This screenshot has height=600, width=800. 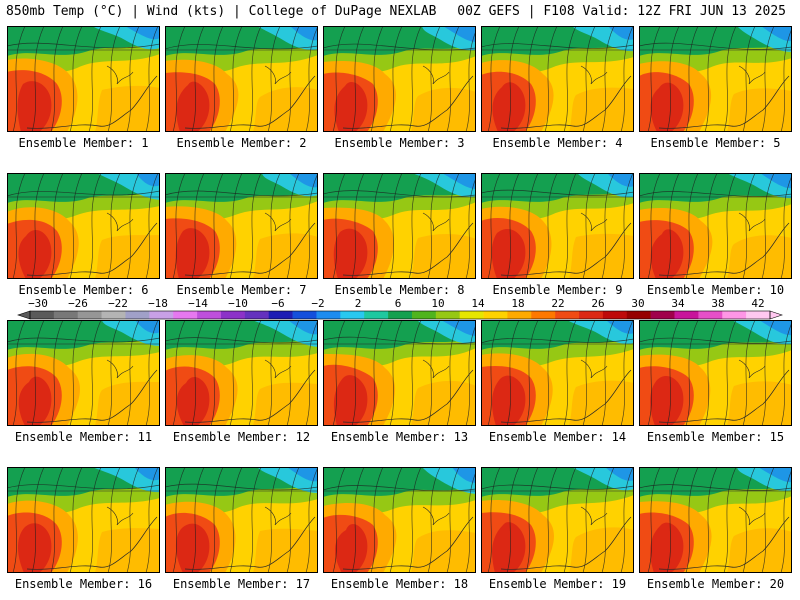 I want to click on colorbar-tick-label: 6, so click(x=398, y=303).